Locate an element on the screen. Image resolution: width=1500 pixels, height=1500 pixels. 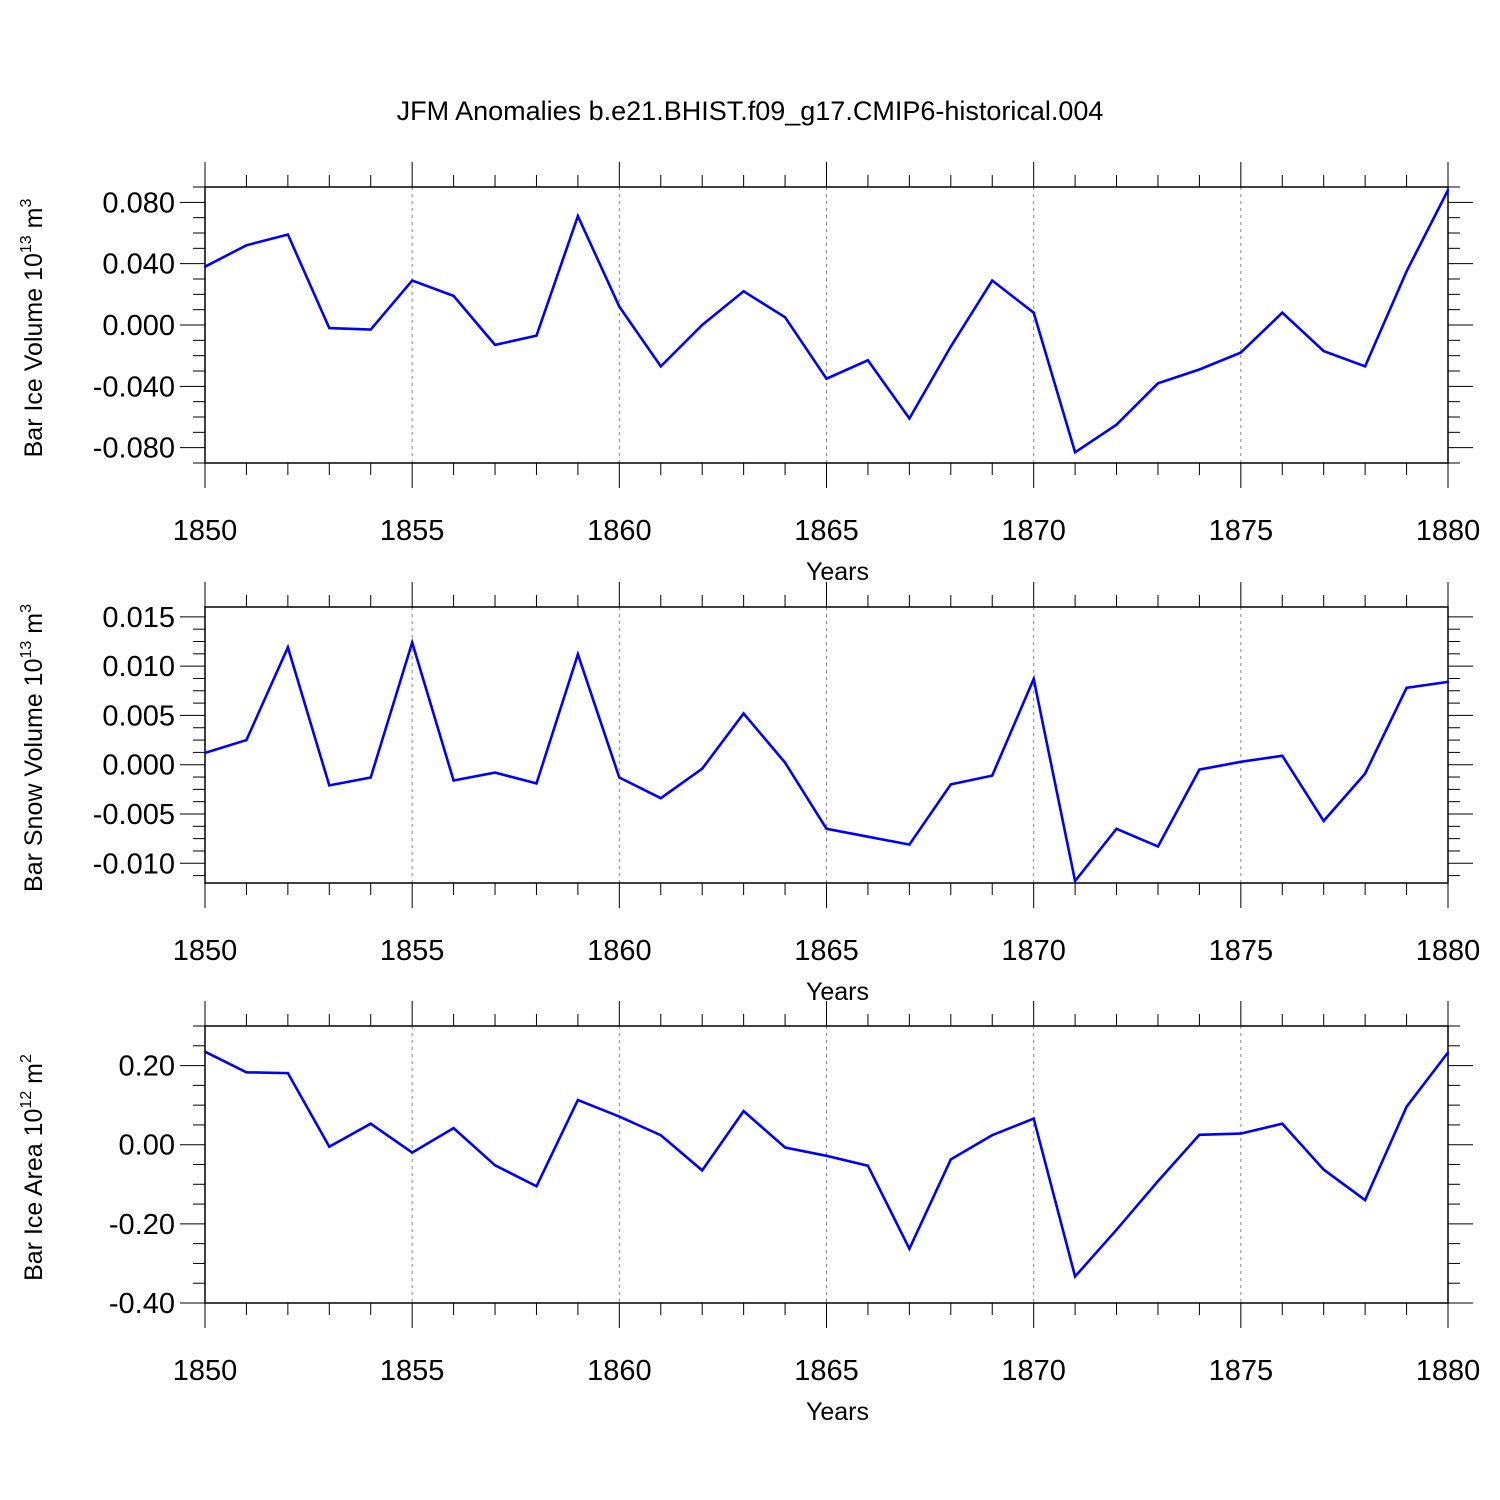
y-tick-label: -0.40 is located at coordinates (142, 1304).